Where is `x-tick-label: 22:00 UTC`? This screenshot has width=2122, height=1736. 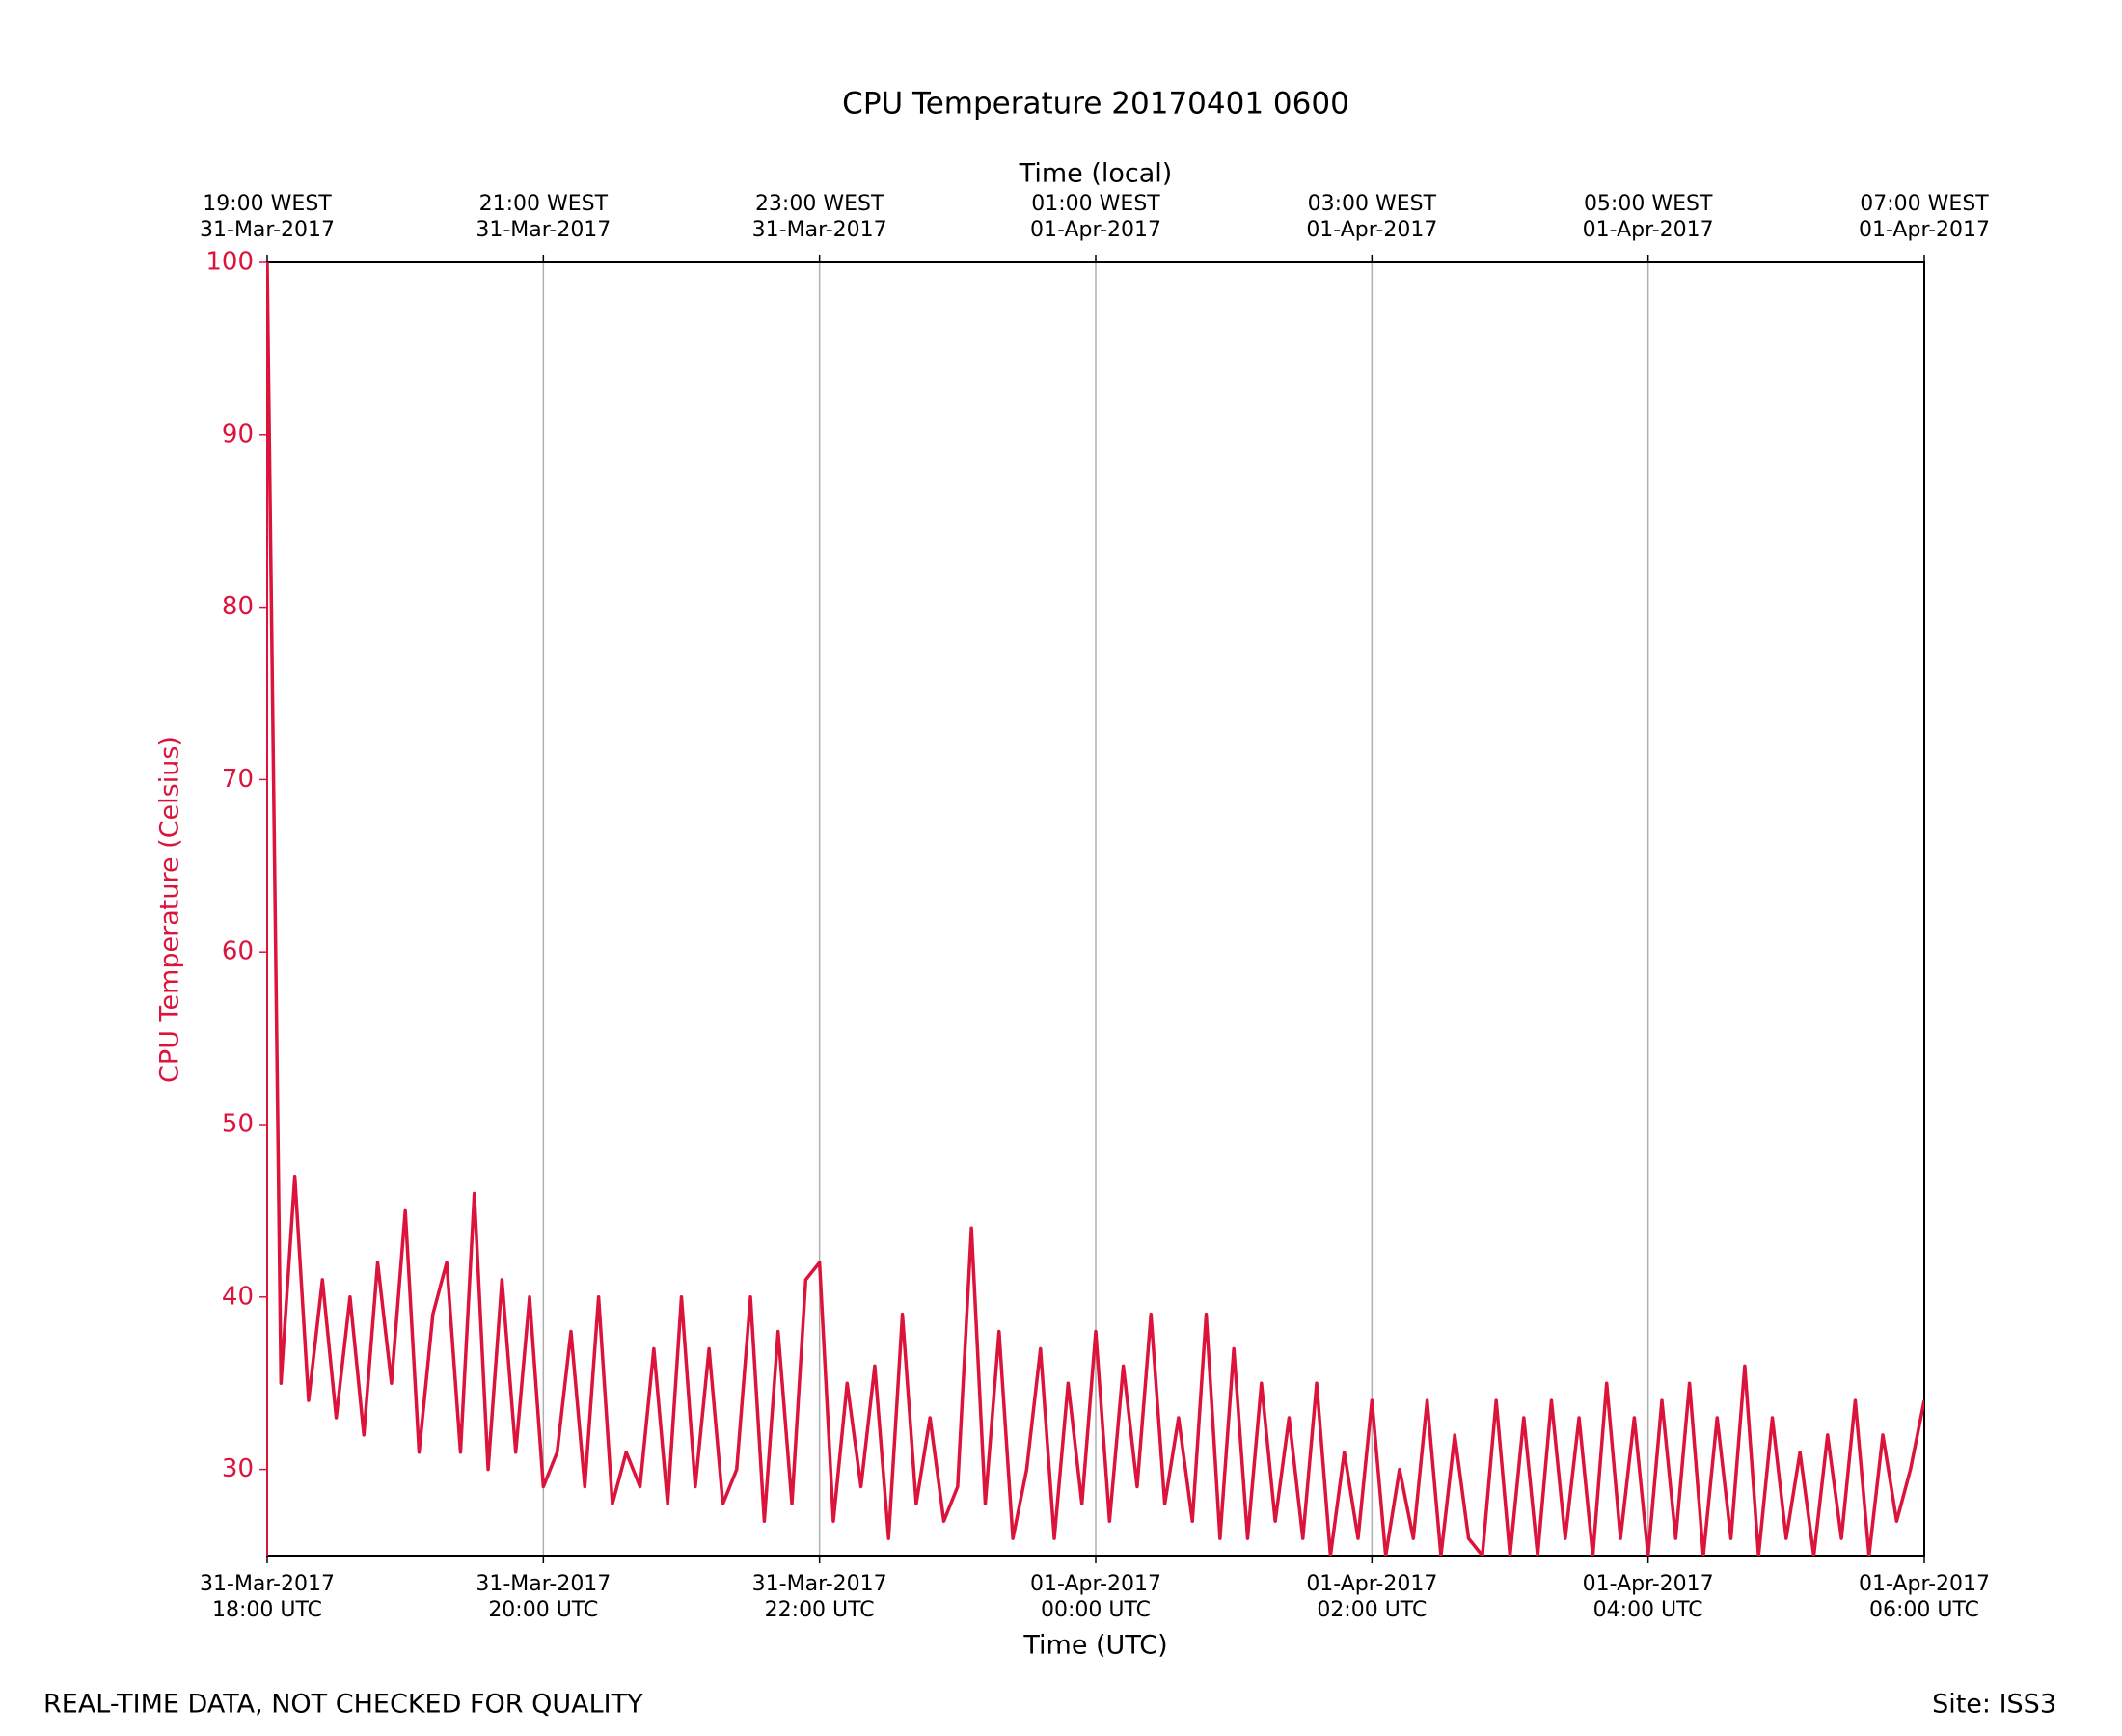 x-tick-label: 22:00 UTC is located at coordinates (820, 1610).